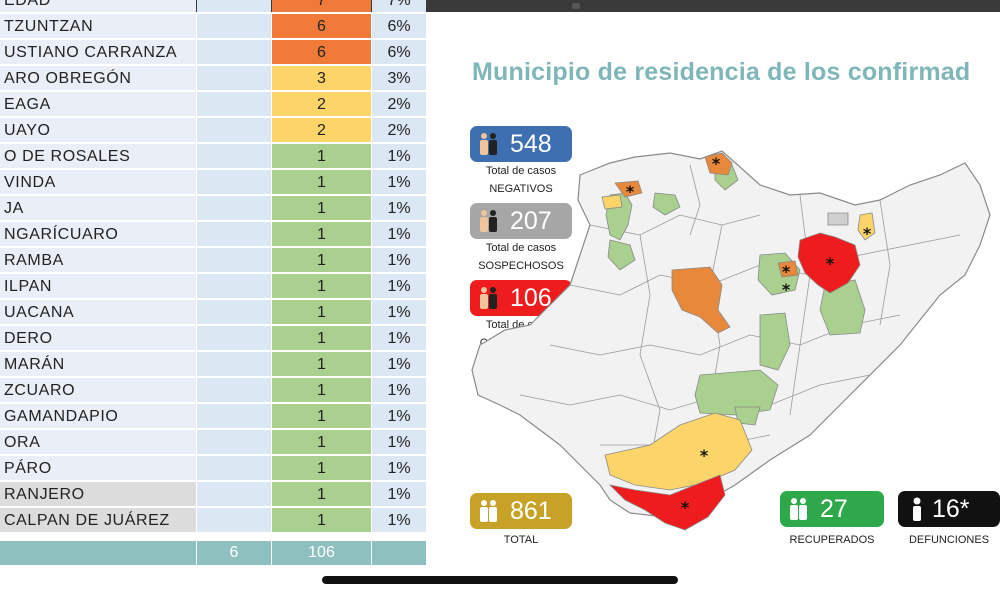  Describe the element at coordinates (98, 104) in the screenshot. I see `municipality-name: EAGA` at that location.